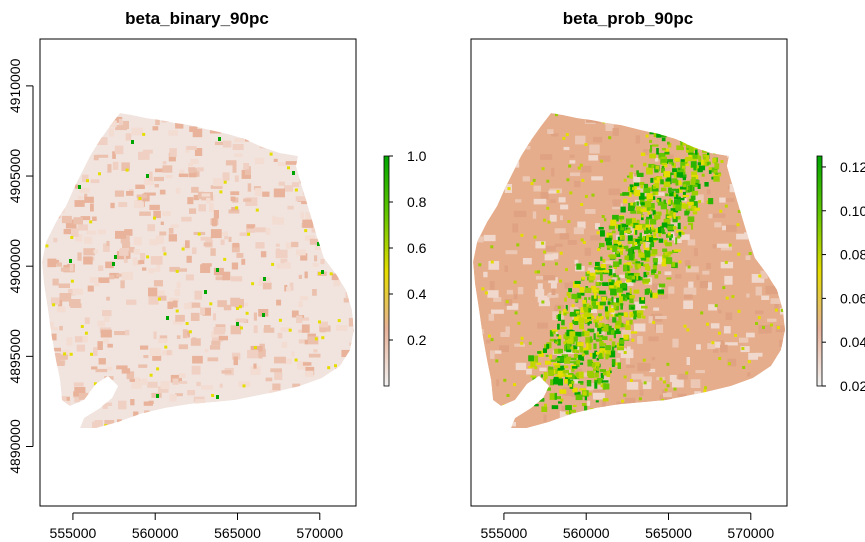  I want to click on x-tick-label: 565000, so click(668, 533).